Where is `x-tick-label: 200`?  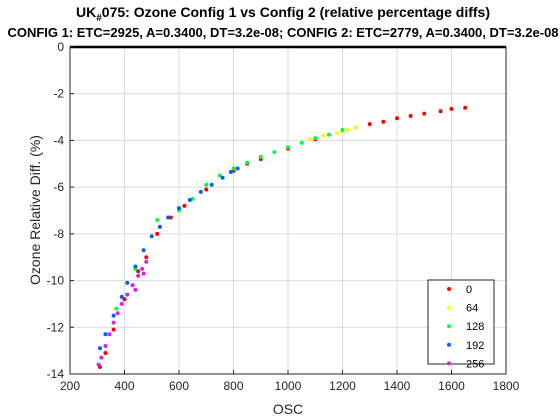
x-tick-label: 200 is located at coordinates (70, 386).